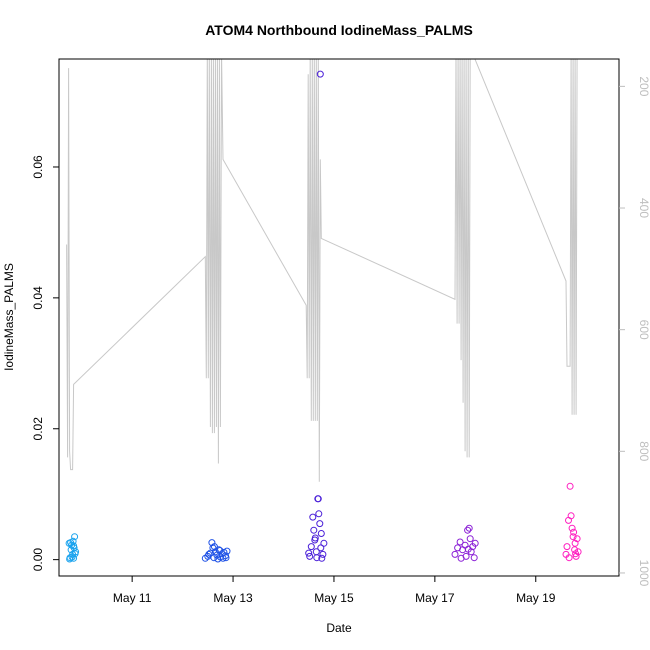 The width and height of the screenshot is (650, 650). I want to click on y-tick-label: 0.04, so click(38, 298).